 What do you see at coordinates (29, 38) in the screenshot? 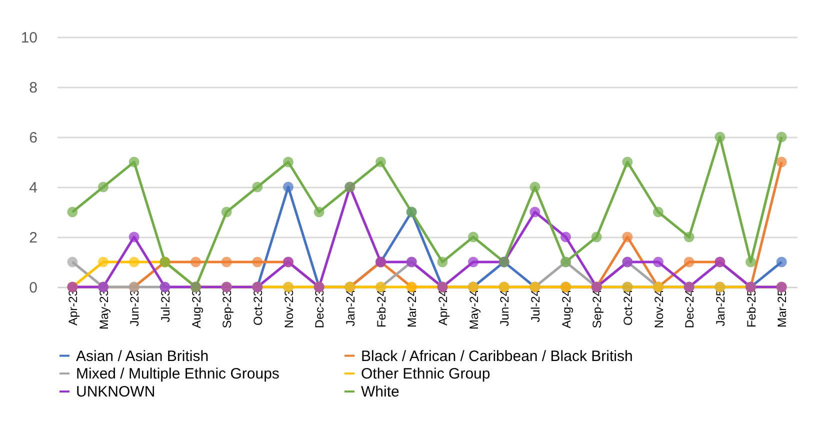
I see `y-tick-label: 10` at bounding box center [29, 38].